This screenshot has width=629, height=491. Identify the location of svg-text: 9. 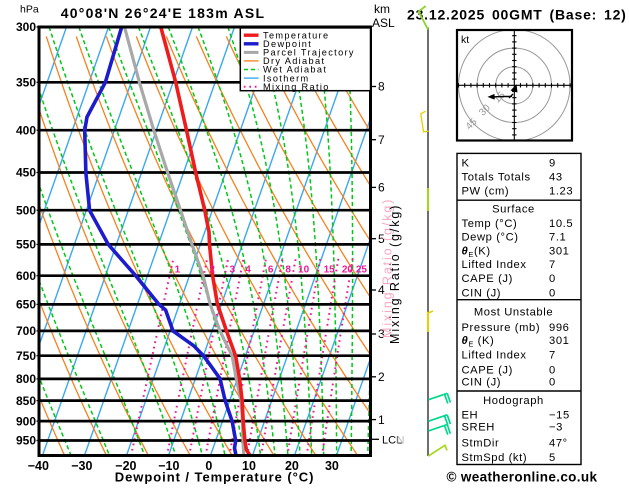
(552, 164).